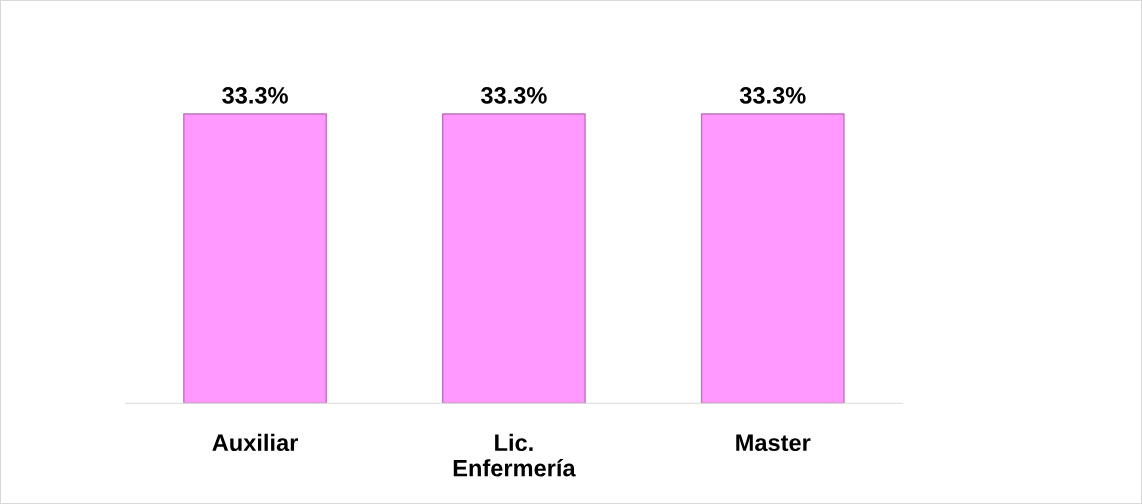  Describe the element at coordinates (255, 442) in the screenshot. I see `x-tick-label: Auxiliar` at that location.